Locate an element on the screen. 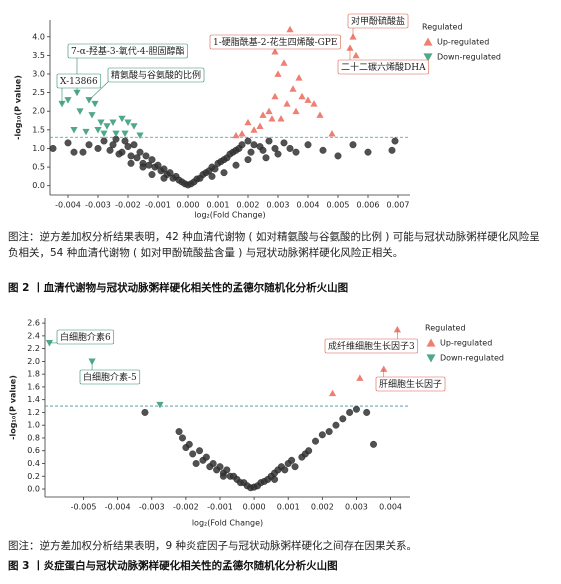 The image size is (561, 584). x-tick-label: 0.005 is located at coordinates (338, 205).